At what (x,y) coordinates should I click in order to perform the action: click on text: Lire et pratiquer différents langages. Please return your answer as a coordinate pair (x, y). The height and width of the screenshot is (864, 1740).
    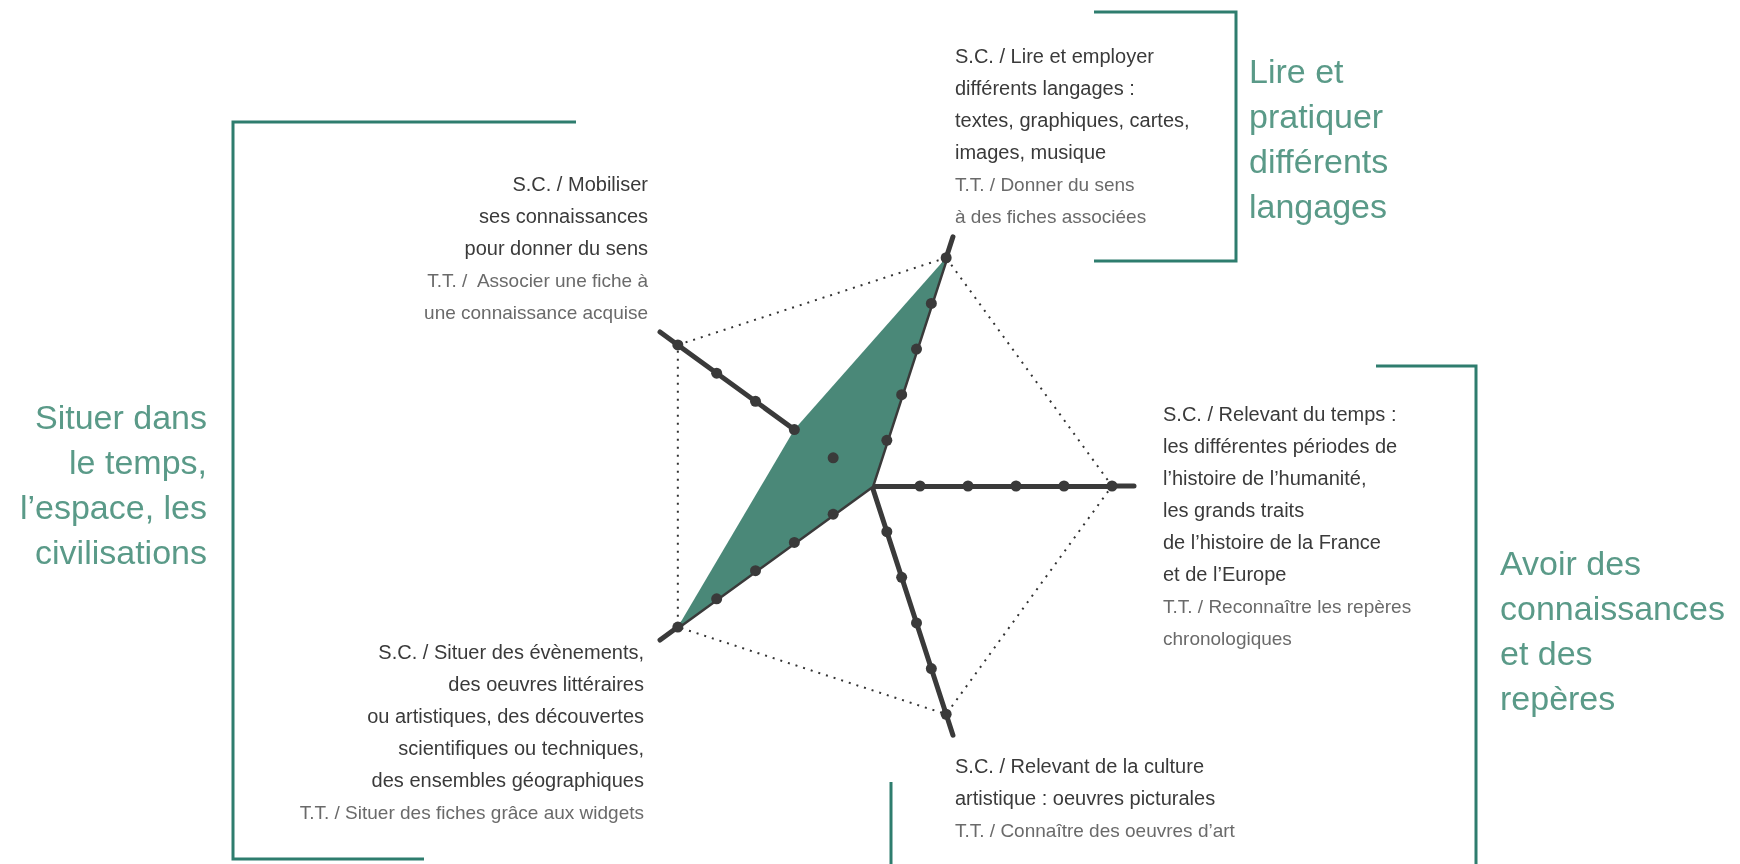
    Looking at the image, I should click on (1319, 138).